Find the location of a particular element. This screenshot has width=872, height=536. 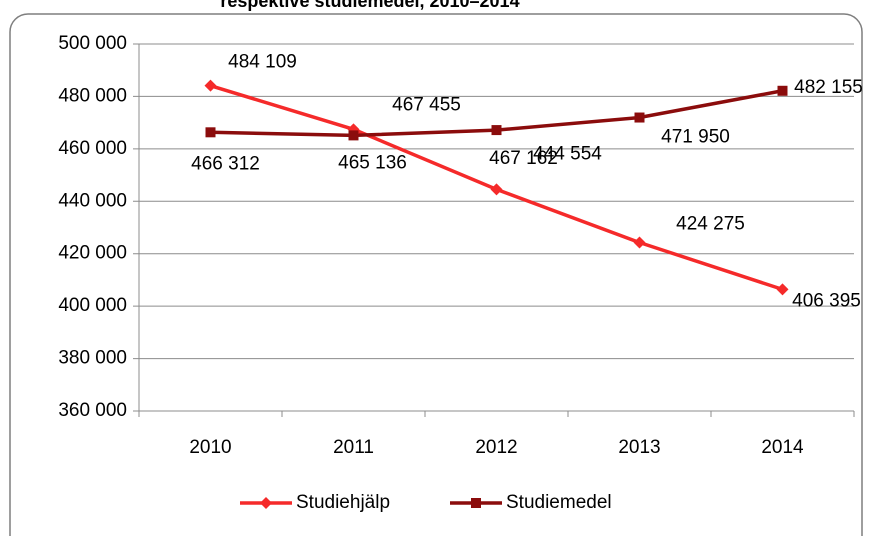

x-tick-label: 2014 is located at coordinates (782, 447).